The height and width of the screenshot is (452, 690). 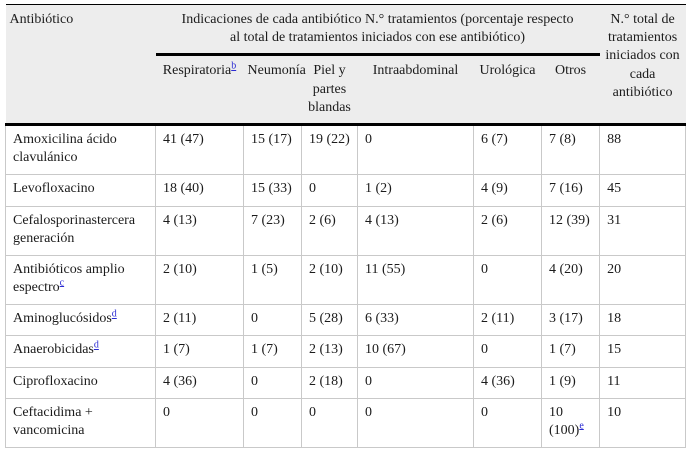 I want to click on footnote-link-e: e, so click(x=581, y=426).